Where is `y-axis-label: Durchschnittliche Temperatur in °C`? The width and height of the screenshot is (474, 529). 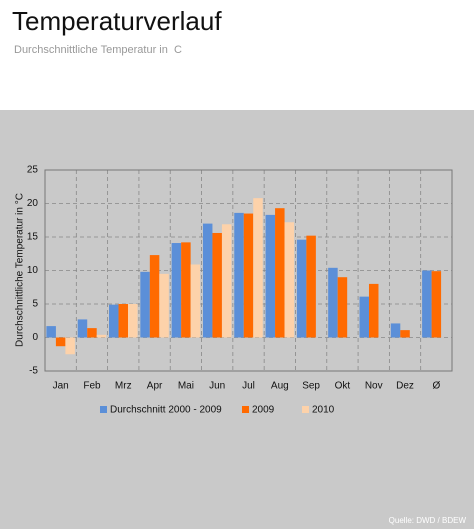
y-axis-label: Durchschnittliche Temperatur in °C is located at coordinates (20, 270).